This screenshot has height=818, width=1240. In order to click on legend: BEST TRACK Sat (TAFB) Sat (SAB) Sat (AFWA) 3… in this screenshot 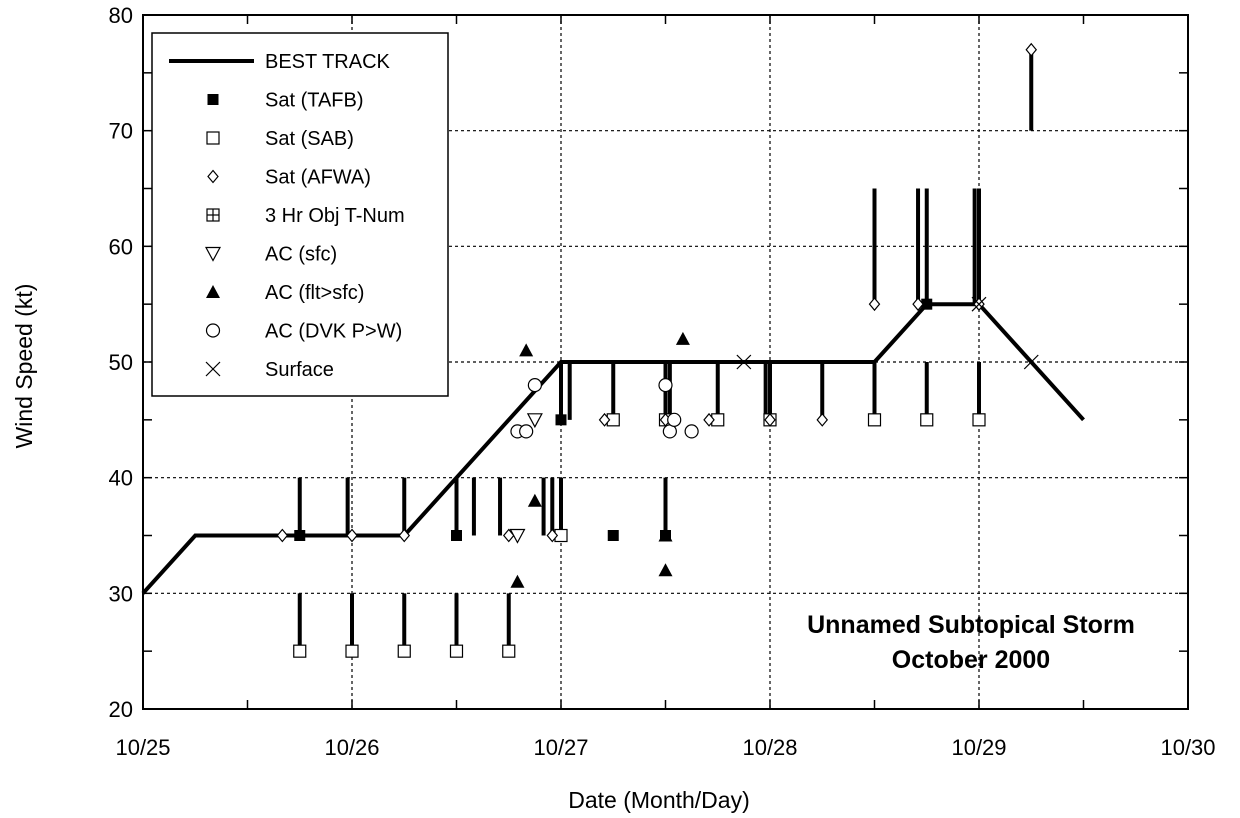, I will do `click(300, 214)`.